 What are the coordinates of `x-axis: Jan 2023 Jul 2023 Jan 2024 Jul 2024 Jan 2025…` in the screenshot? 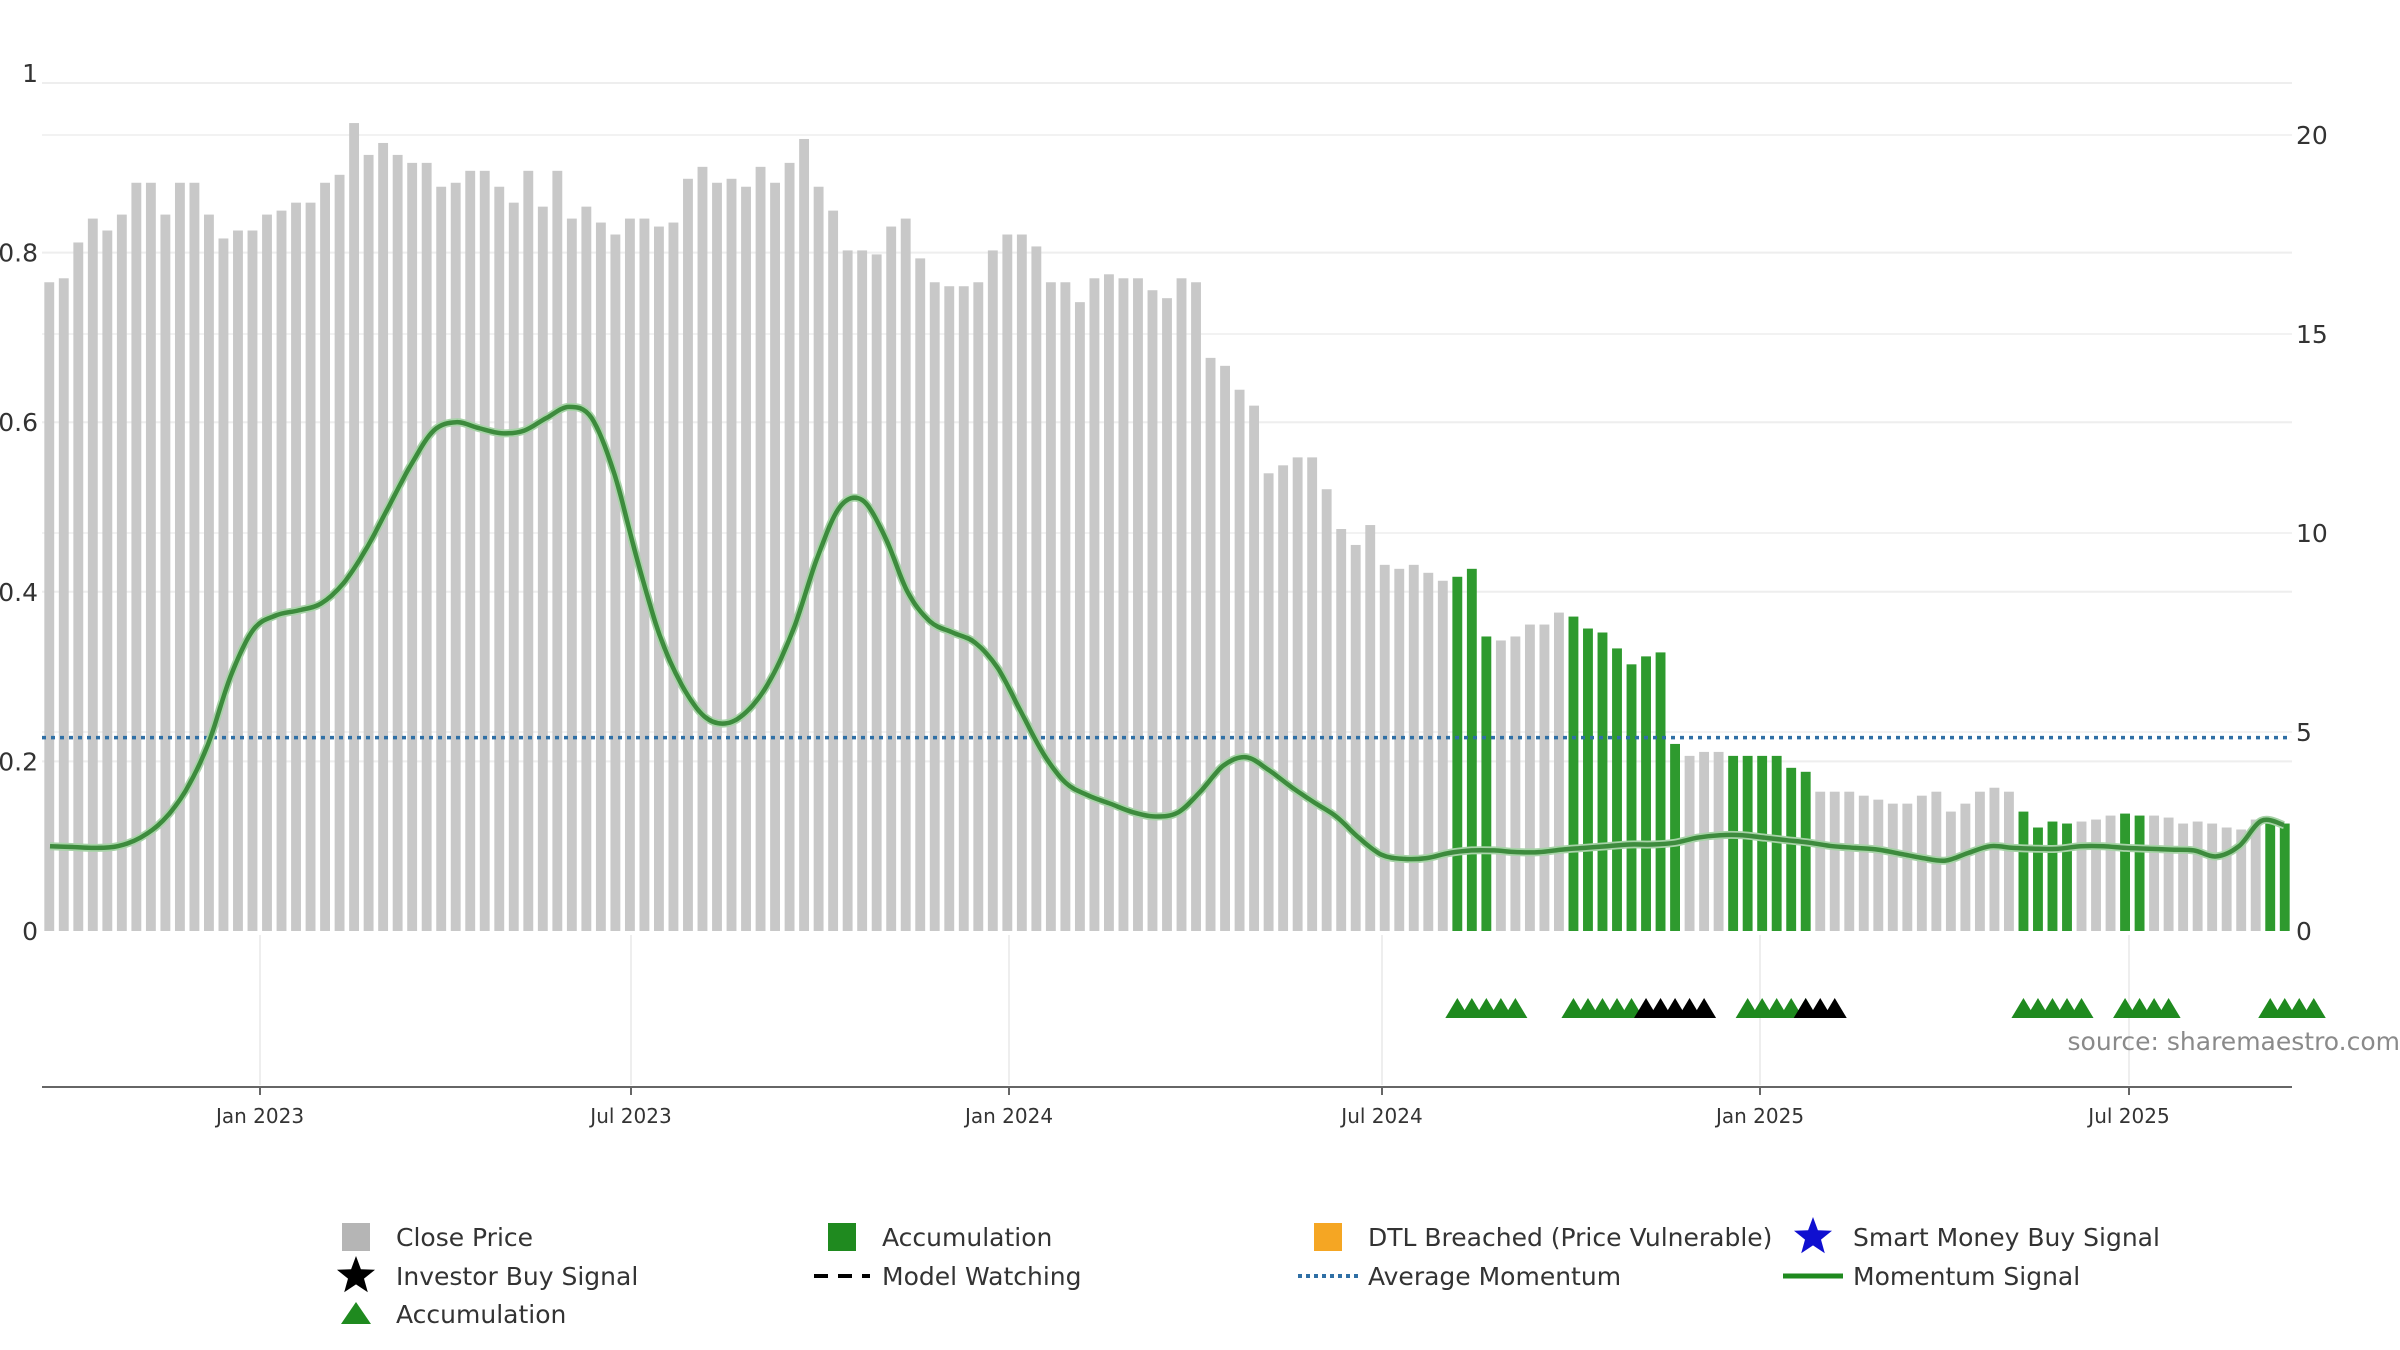 It's located at (1167, 1107).